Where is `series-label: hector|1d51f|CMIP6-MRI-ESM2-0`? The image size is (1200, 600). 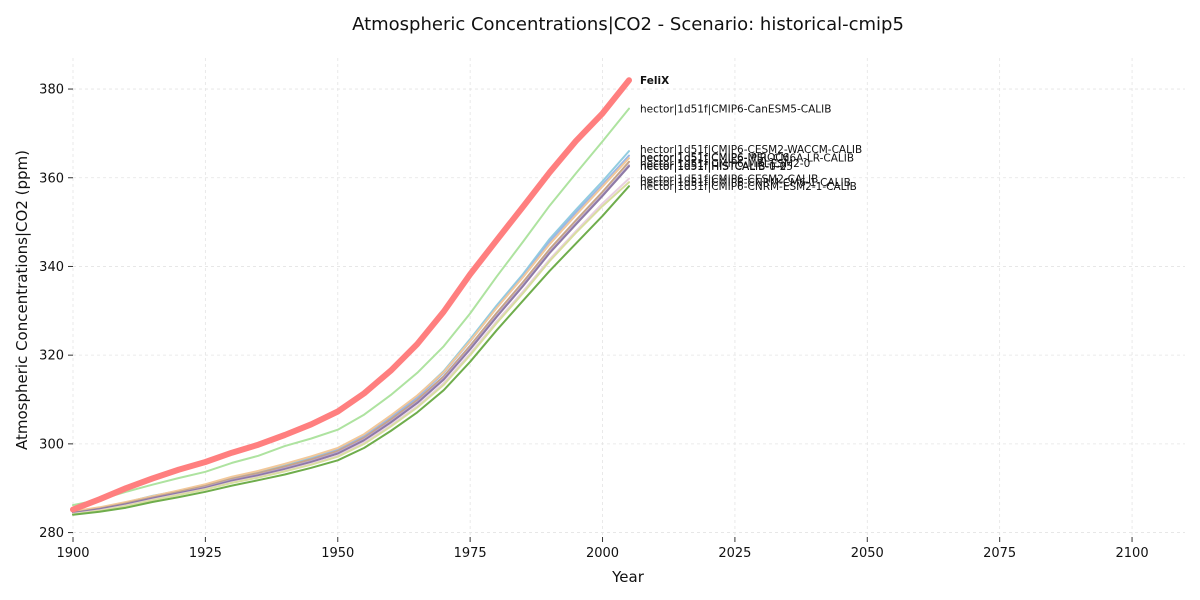
series-label: hector|1d51f|CMIP6-MRI-ESM2-0 is located at coordinates (725, 164).